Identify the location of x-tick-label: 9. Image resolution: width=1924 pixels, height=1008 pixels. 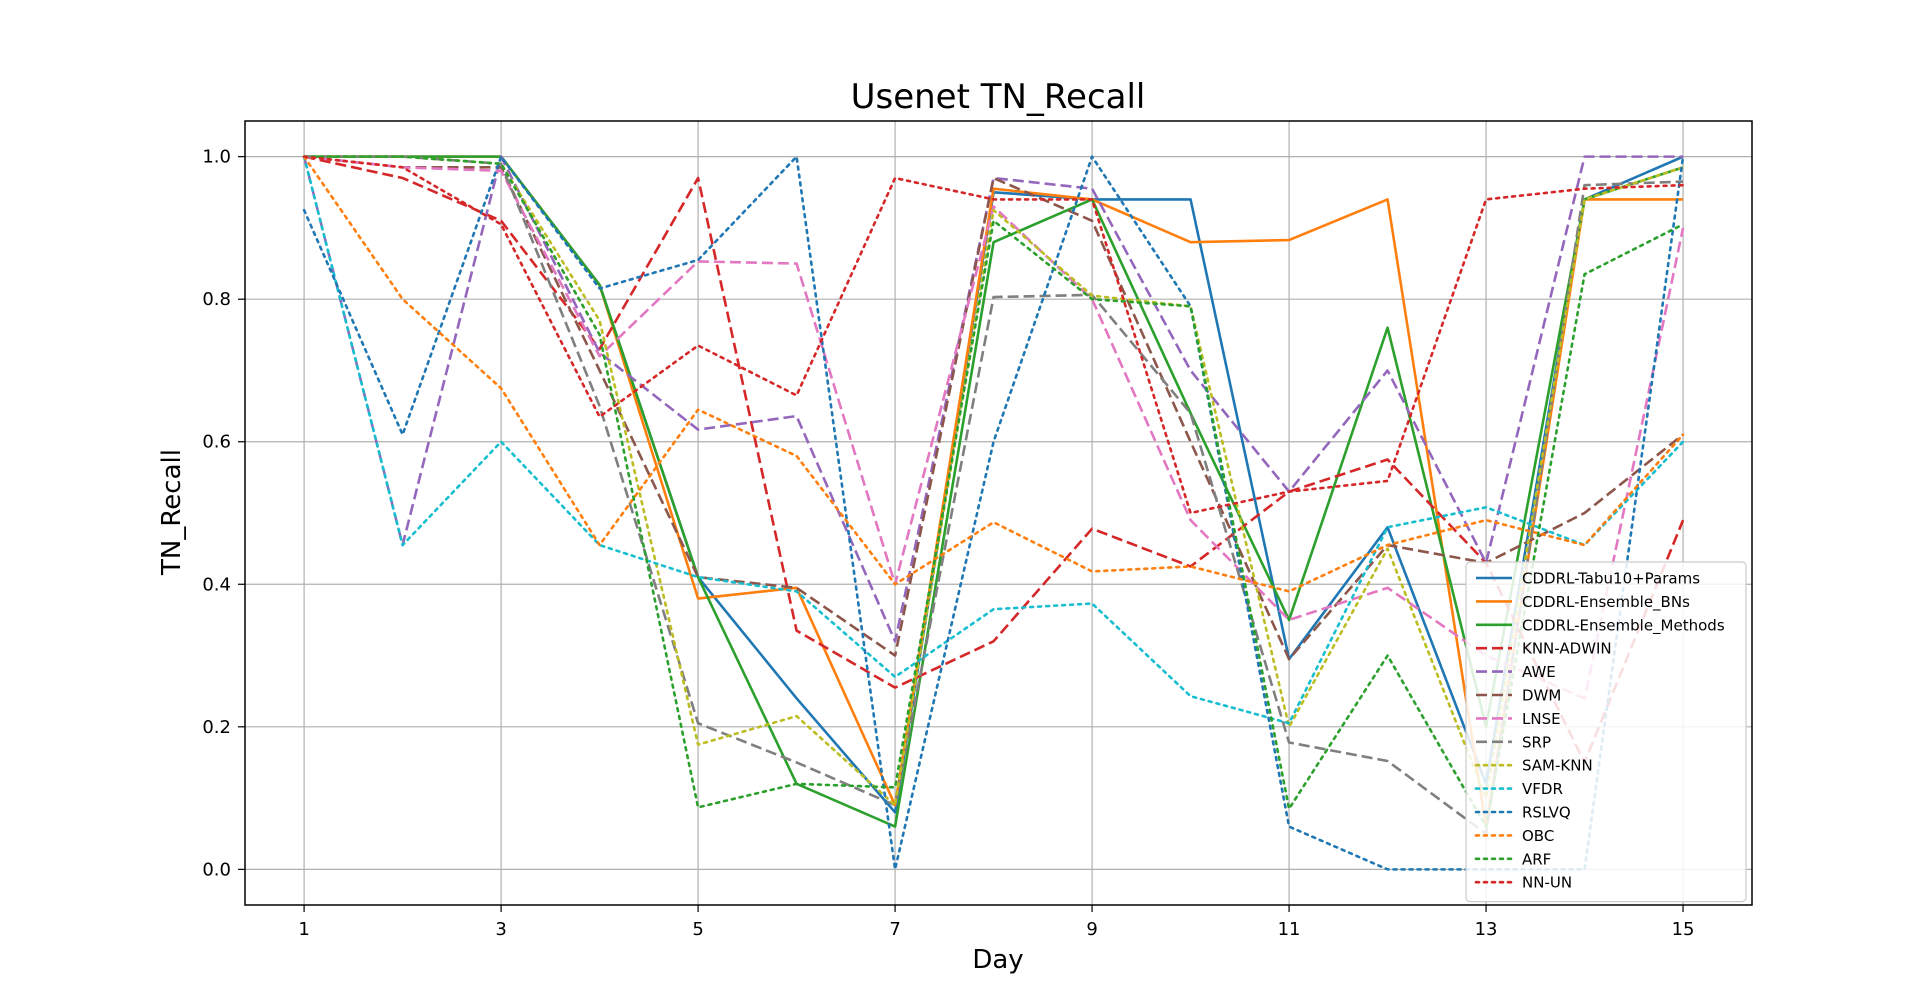
(1091, 929).